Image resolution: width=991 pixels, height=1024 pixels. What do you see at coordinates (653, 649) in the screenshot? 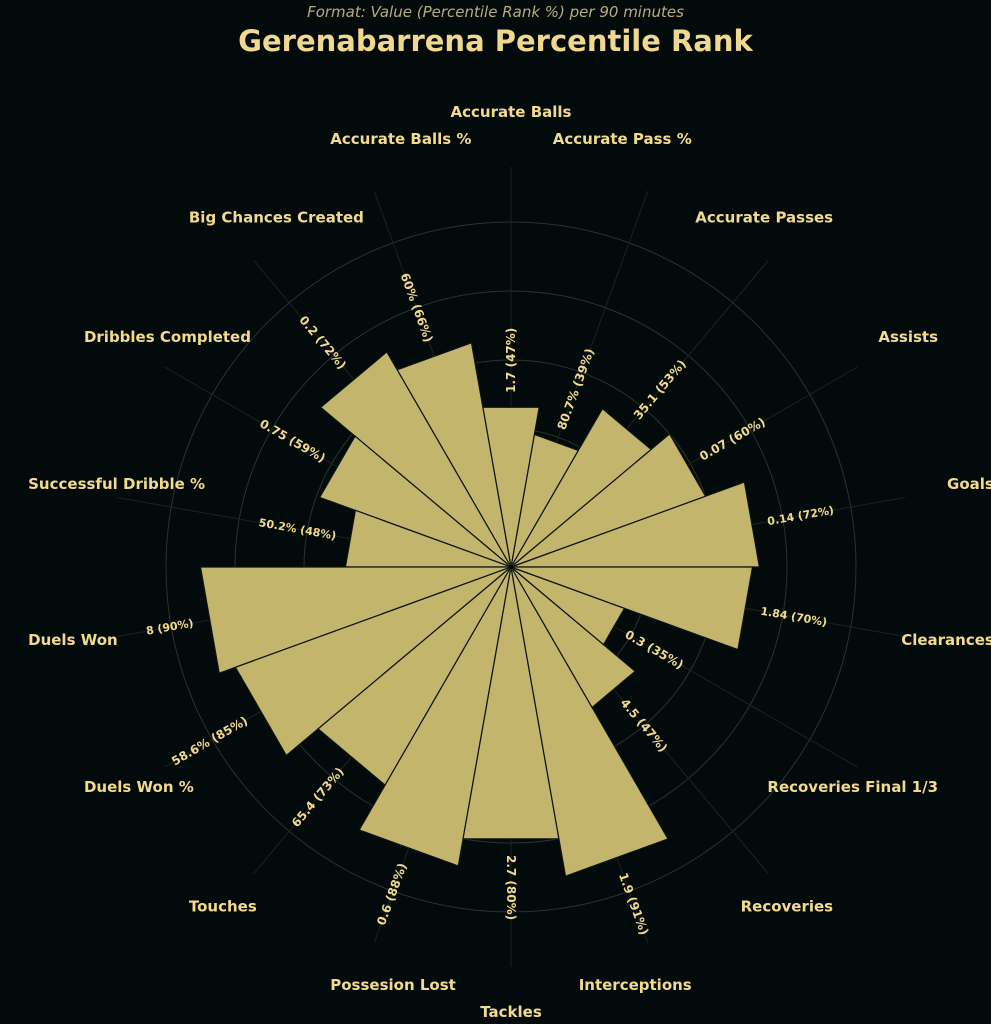
I see `value-label: 0.3 (35%)` at bounding box center [653, 649].